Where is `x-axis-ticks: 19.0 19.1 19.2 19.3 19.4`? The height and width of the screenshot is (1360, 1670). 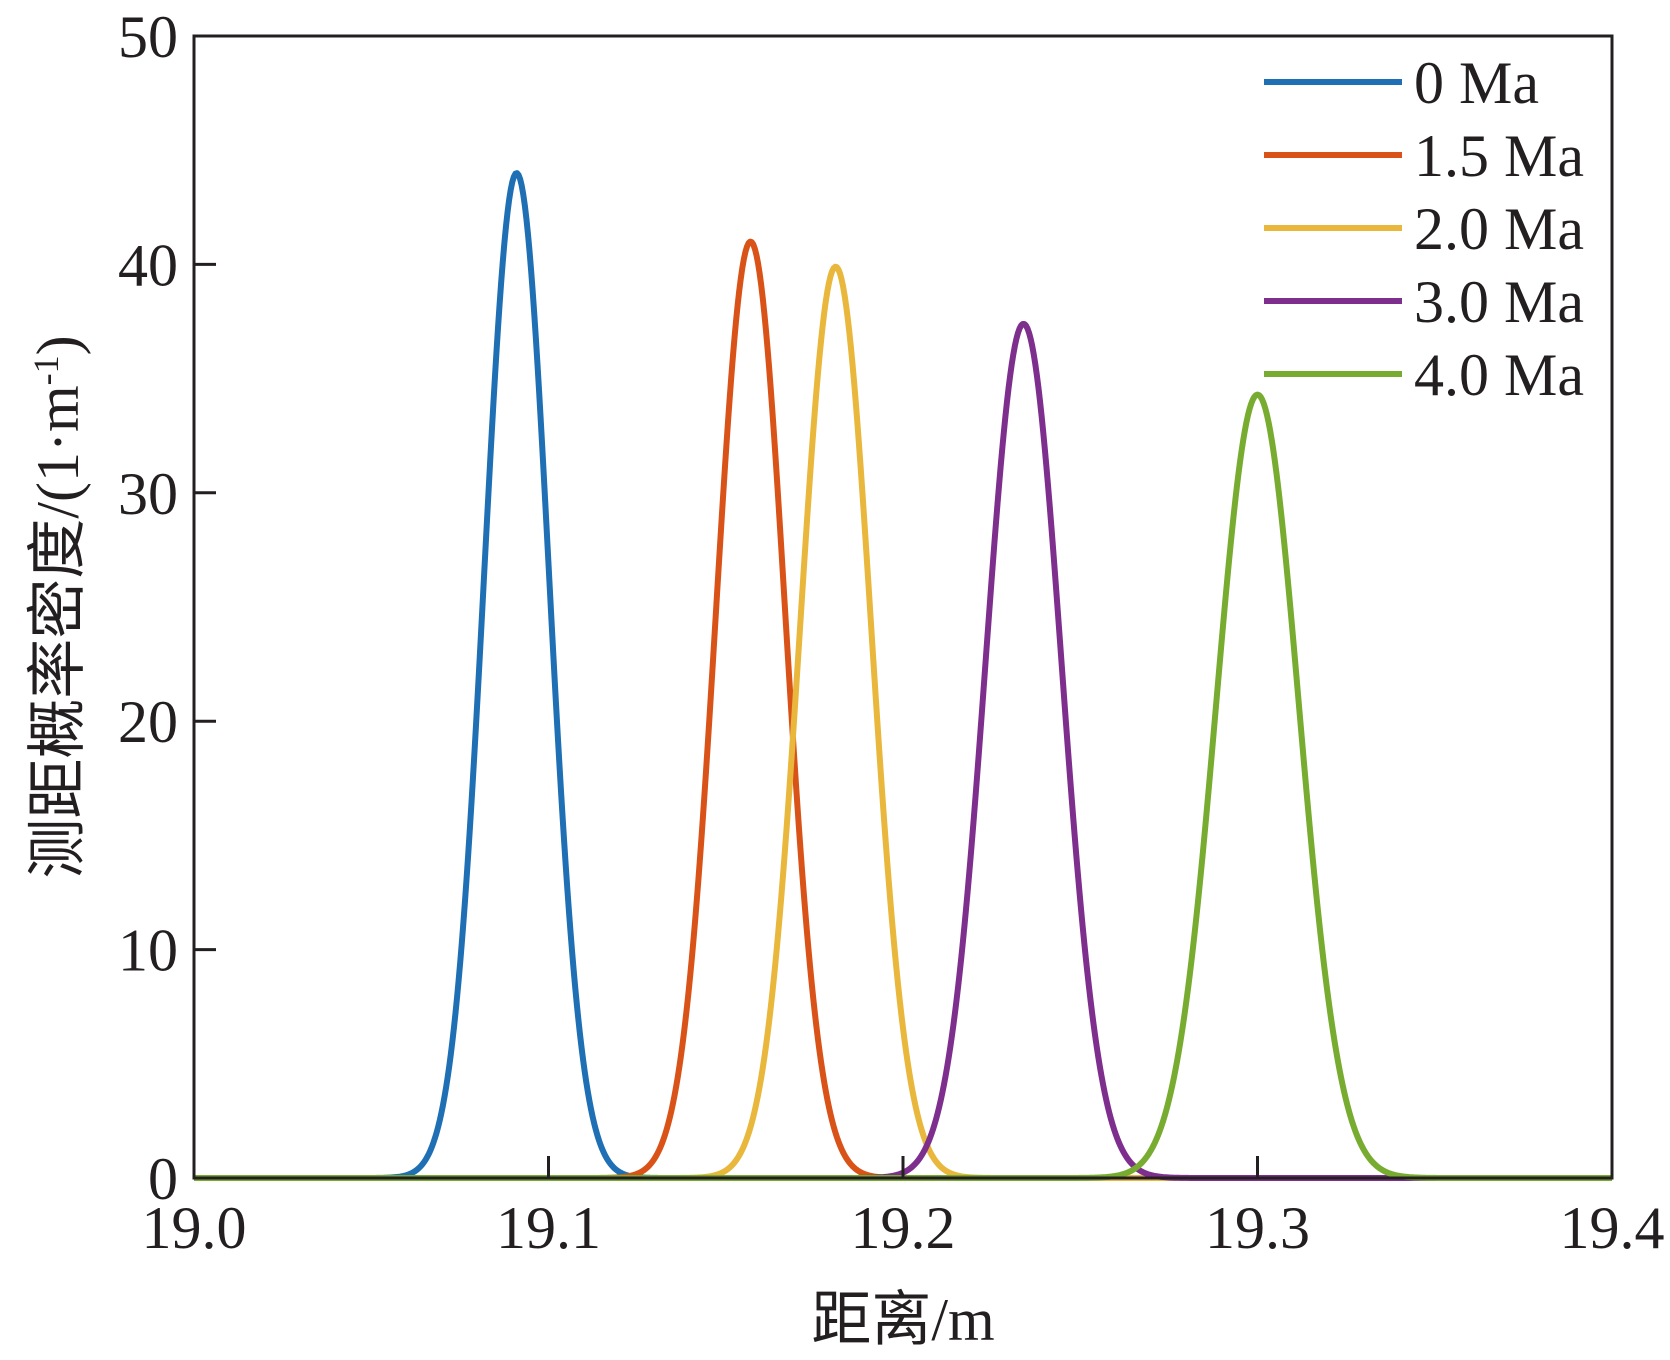 x-axis-ticks: 19.0 19.1 19.2 19.3 19.4 is located at coordinates (903, 1208).